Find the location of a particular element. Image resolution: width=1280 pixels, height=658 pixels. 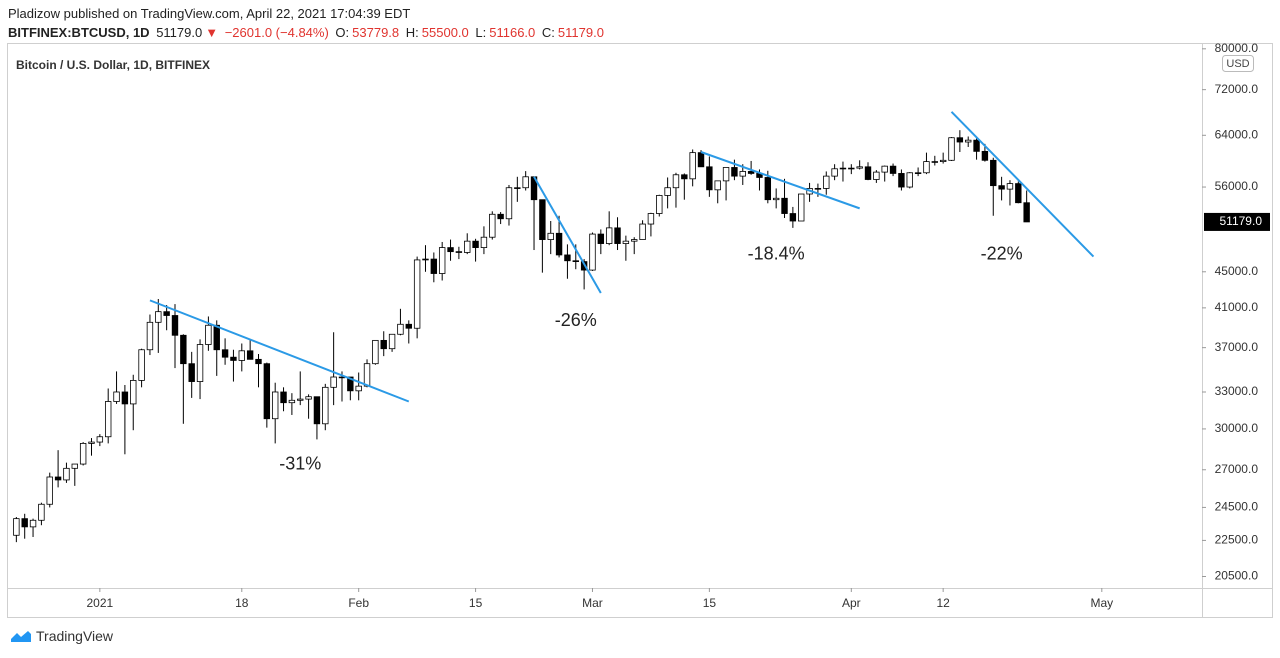

annotation: -26% is located at coordinates (576, 320).